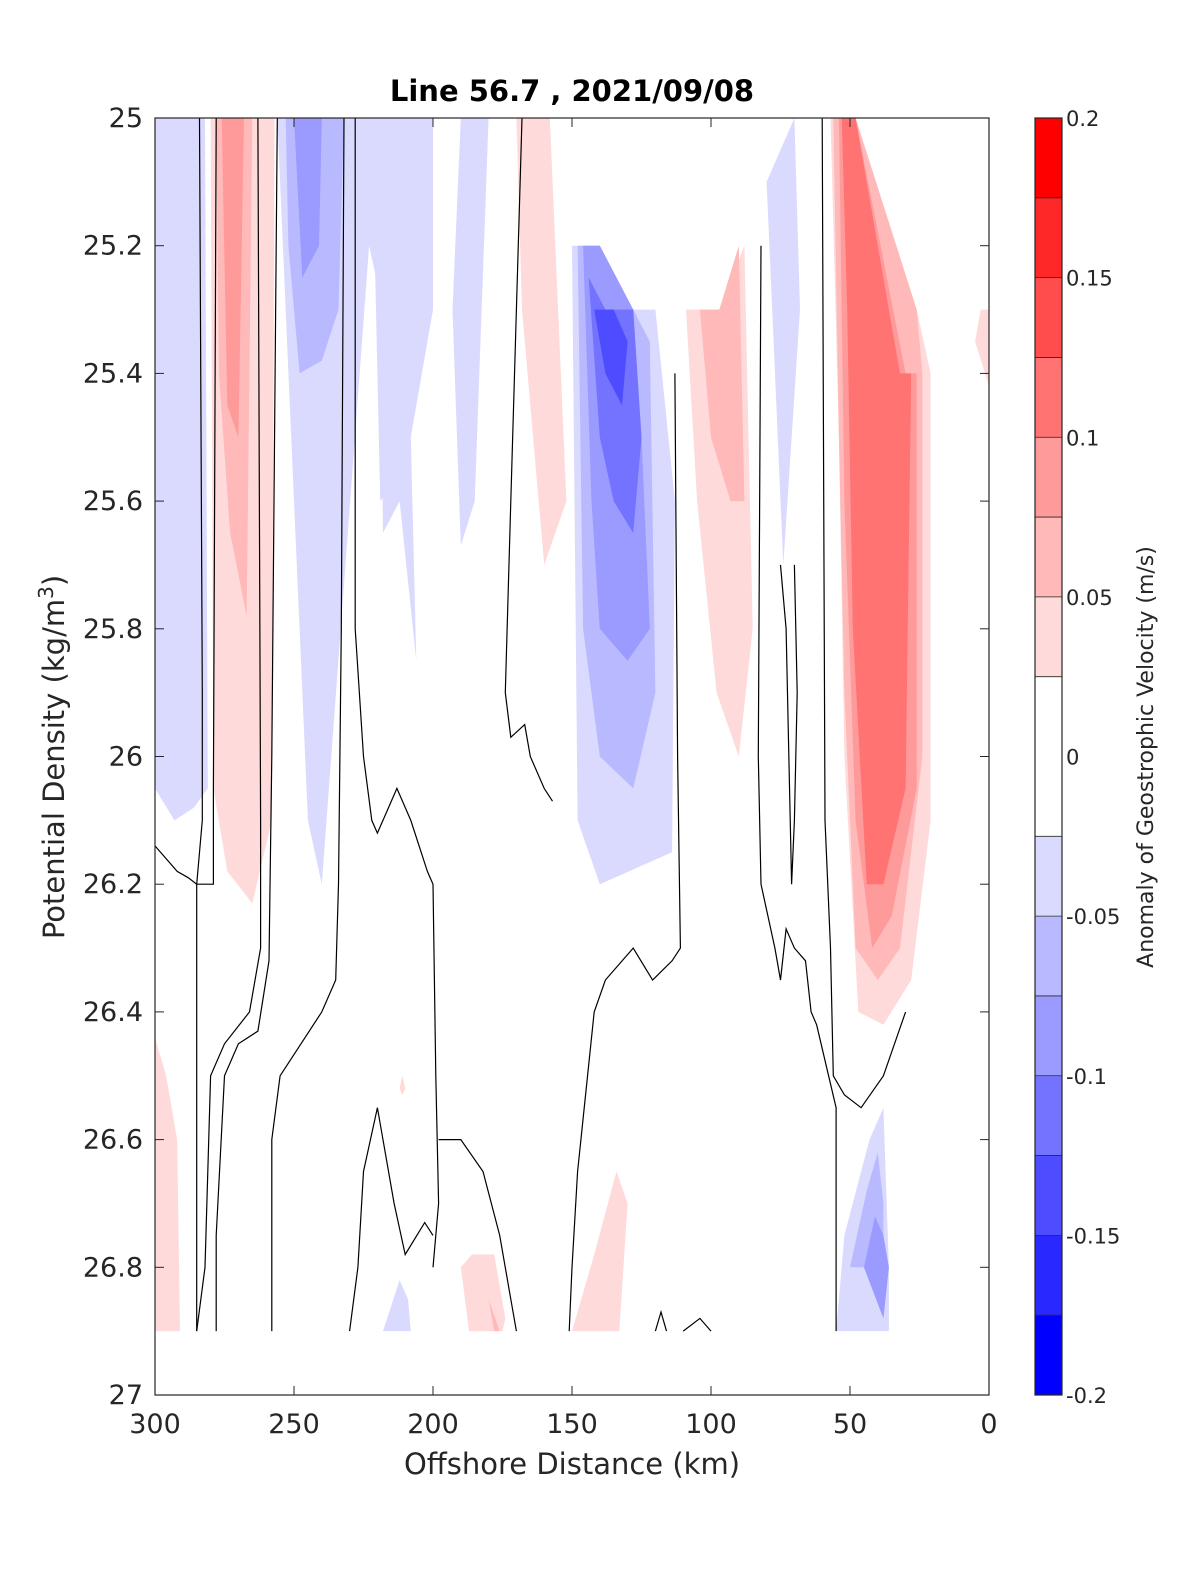  I want to click on y-axis-label-sup: 3, so click(46, 592).